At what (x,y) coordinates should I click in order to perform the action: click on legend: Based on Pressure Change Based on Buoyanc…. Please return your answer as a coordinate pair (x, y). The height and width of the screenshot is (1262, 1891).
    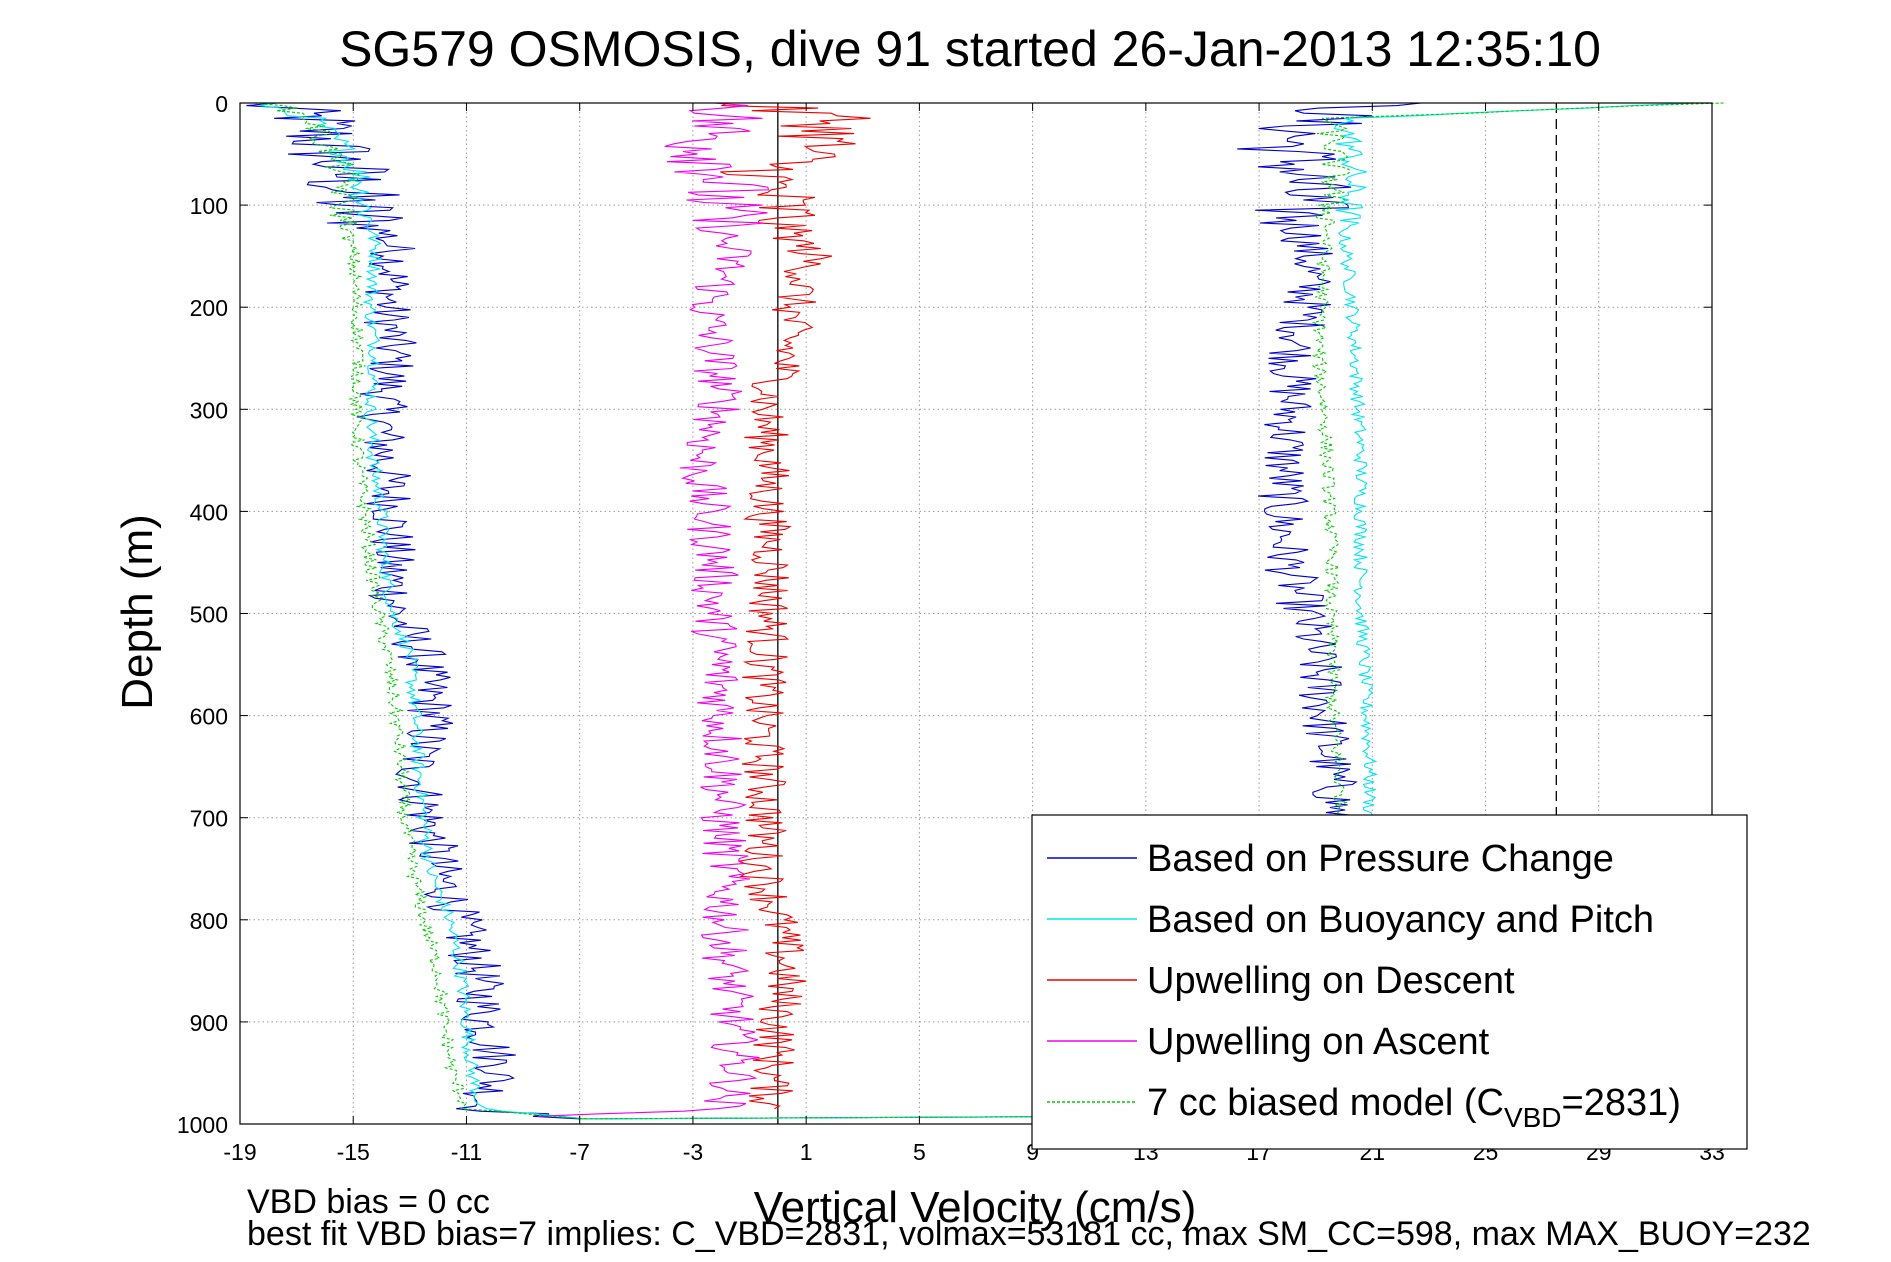
    Looking at the image, I should click on (1389, 982).